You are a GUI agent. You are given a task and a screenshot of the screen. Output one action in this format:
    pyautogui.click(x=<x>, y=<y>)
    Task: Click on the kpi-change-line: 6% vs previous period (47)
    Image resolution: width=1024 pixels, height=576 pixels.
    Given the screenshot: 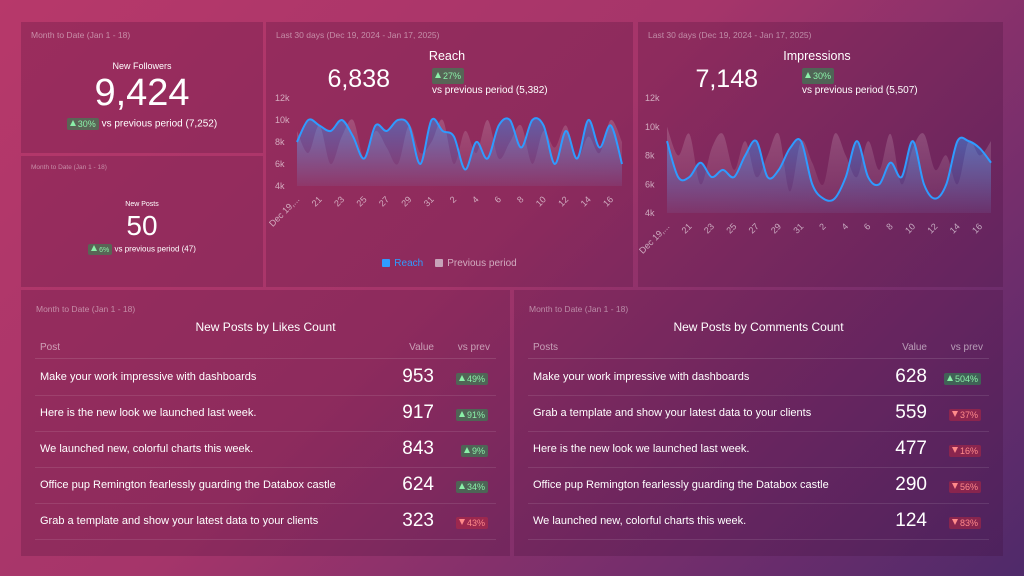 What is the action you would take?
    pyautogui.click(x=142, y=249)
    